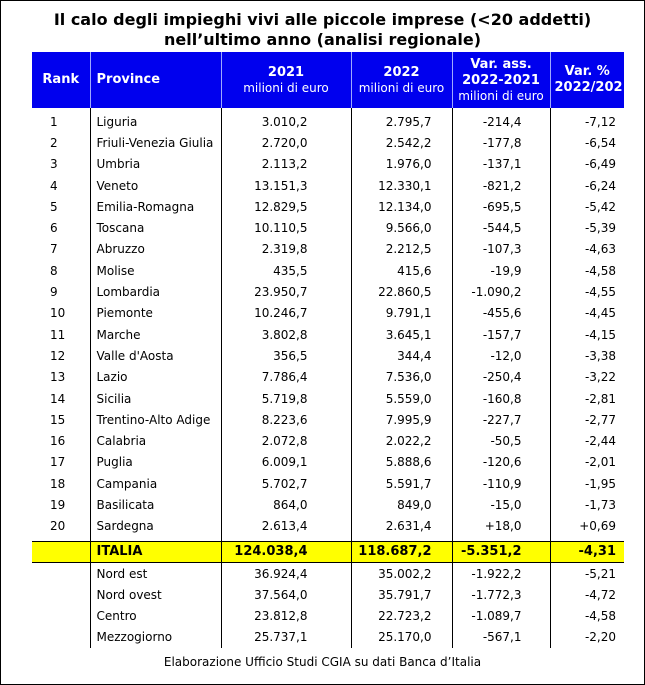  What do you see at coordinates (401, 185) in the screenshot?
I see `value-2022-cell: 12.330,1` at bounding box center [401, 185].